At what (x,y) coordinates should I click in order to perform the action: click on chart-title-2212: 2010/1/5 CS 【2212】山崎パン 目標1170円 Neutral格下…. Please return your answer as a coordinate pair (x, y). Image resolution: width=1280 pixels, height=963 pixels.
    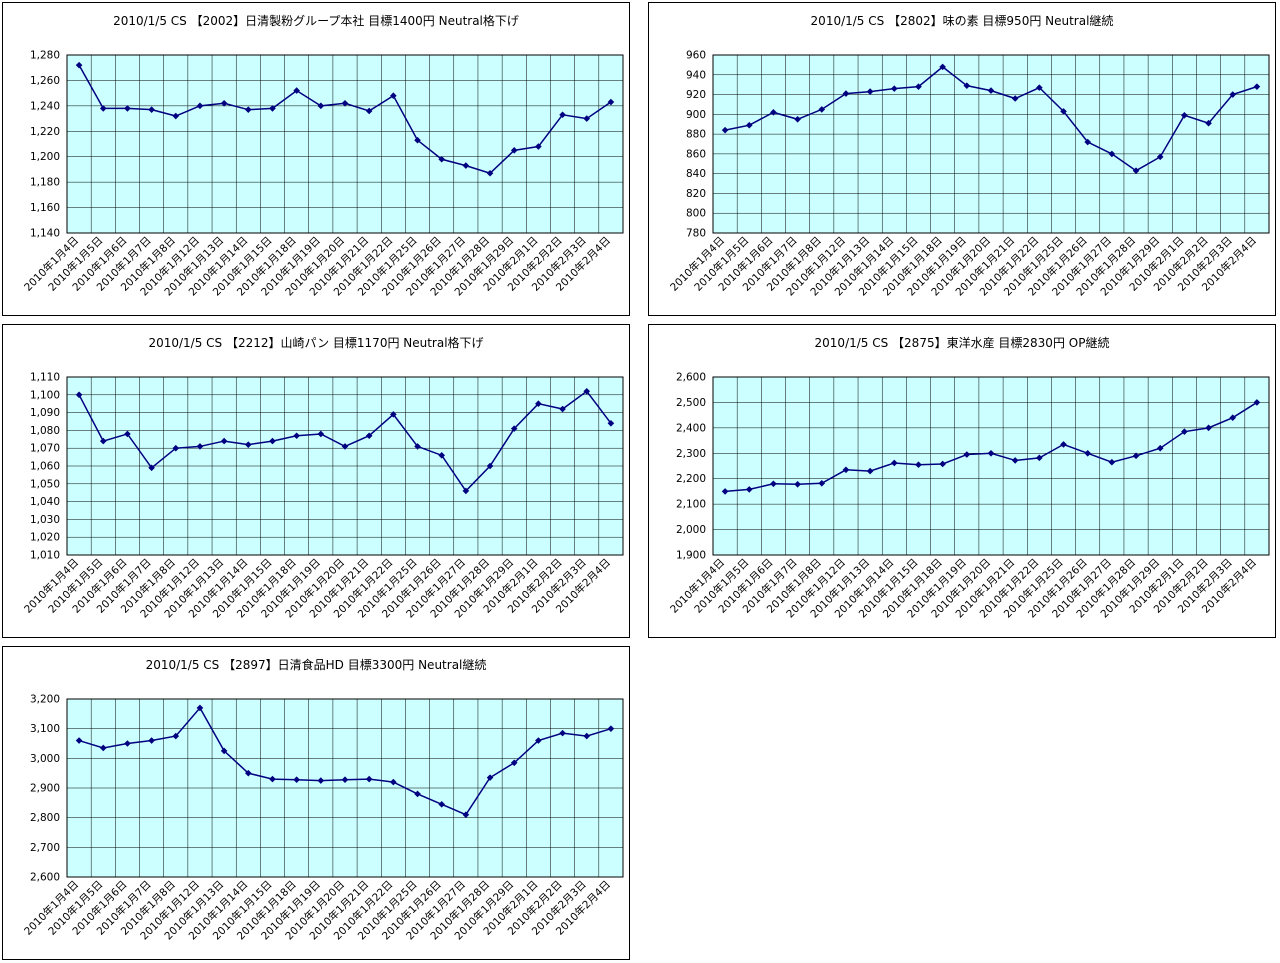
    Looking at the image, I should click on (316, 343).